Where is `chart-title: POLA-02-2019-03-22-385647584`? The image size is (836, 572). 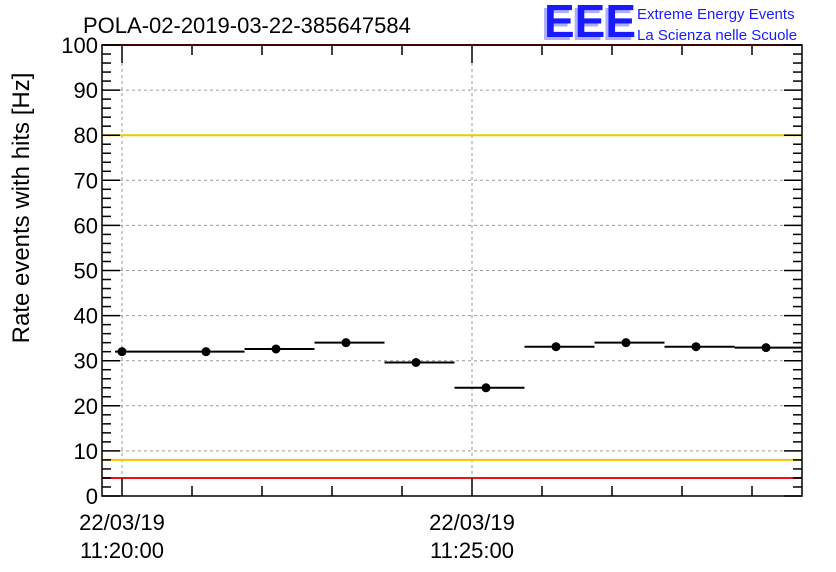 chart-title: POLA-02-2019-03-22-385647584 is located at coordinates (247, 25).